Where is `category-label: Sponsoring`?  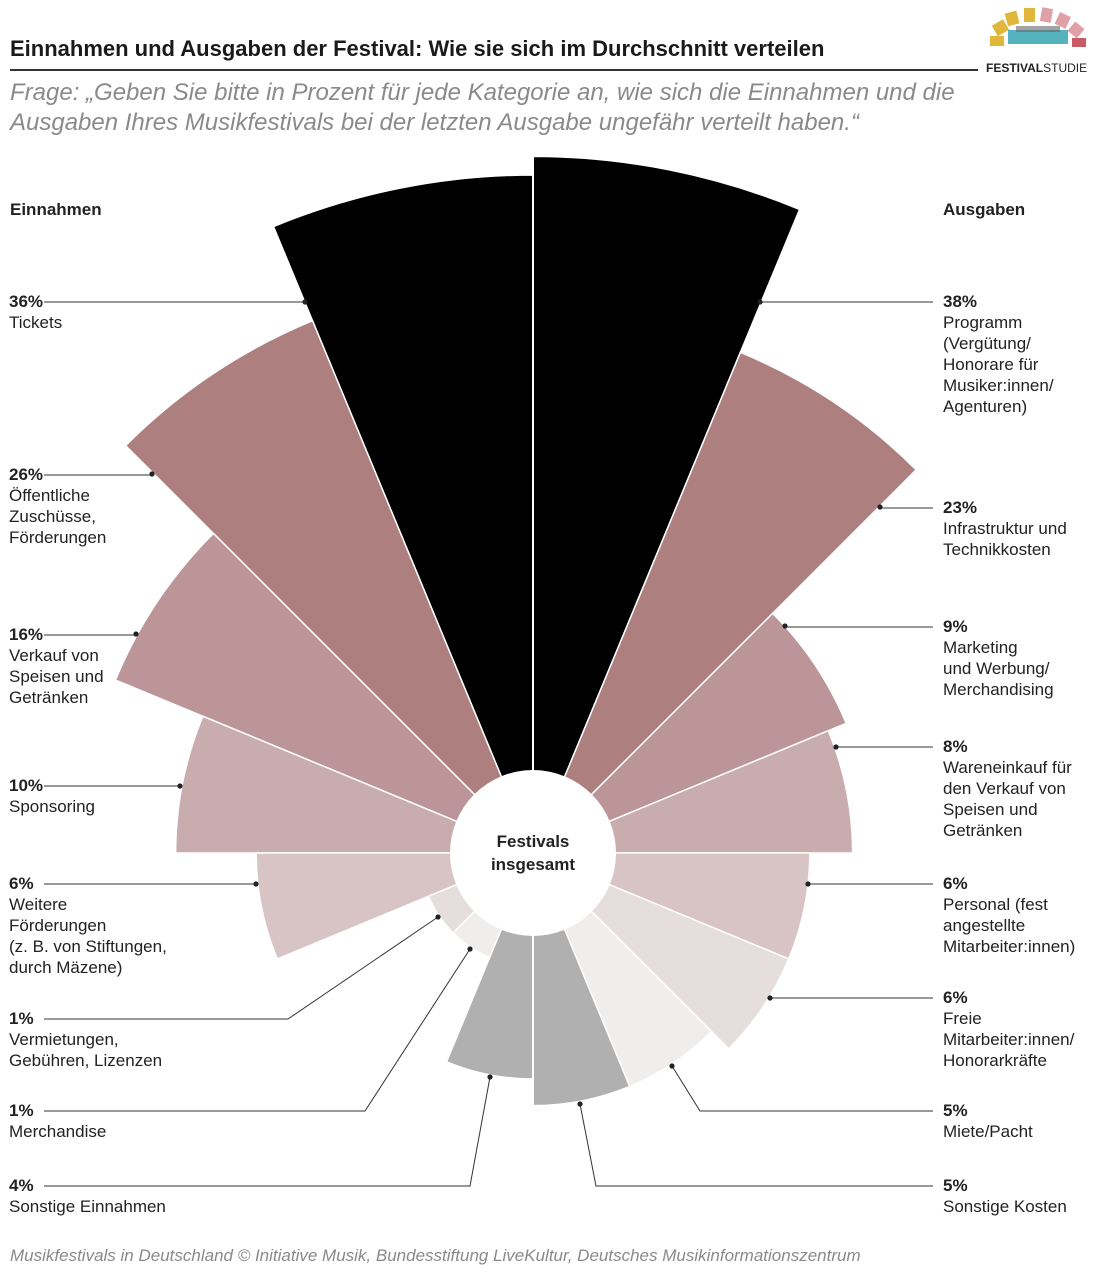 category-label: Sponsoring is located at coordinates (52, 806).